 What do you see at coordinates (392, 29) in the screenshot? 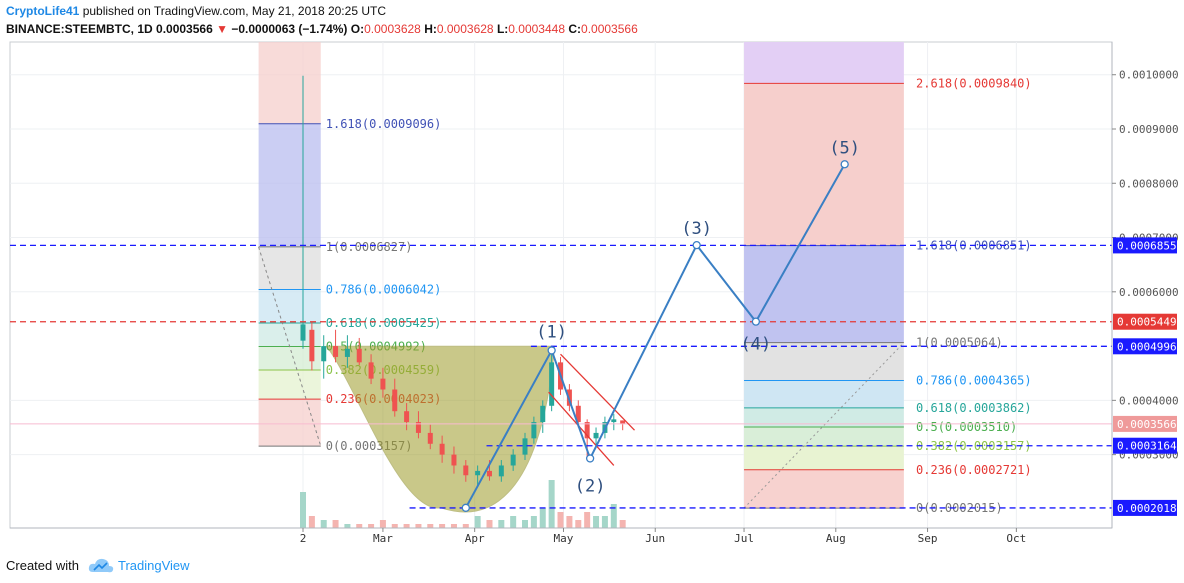
I see `open-value: 0.0003628` at bounding box center [392, 29].